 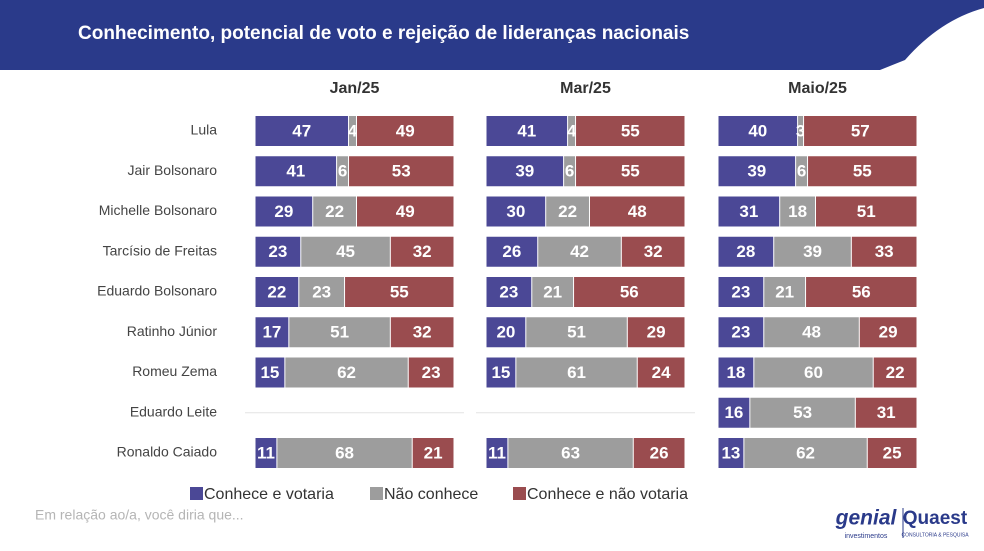 I want to click on value-label: 16, so click(x=733, y=412).